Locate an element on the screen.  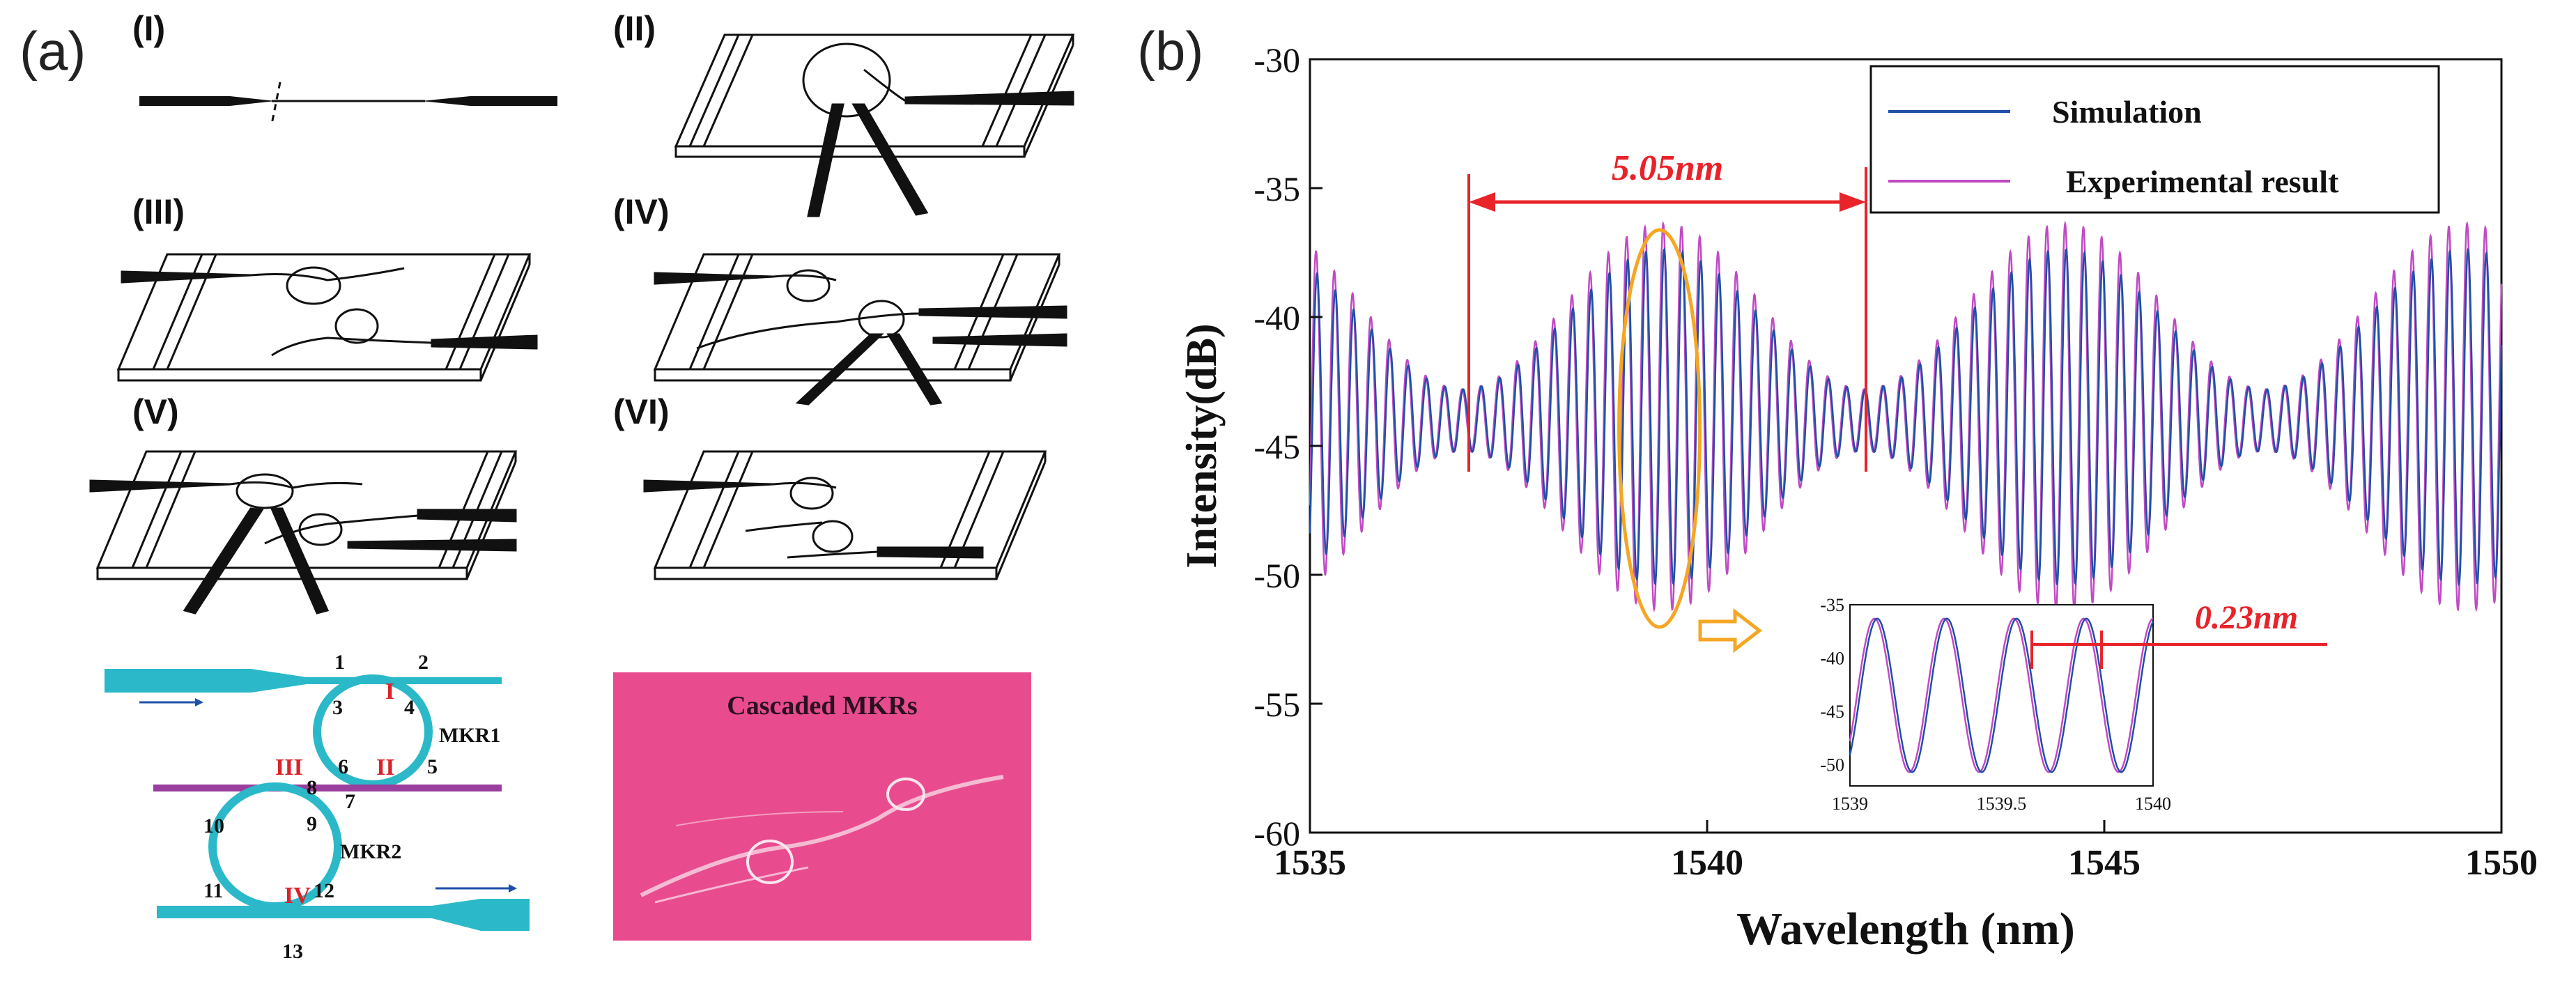
y-tick-label: -45 is located at coordinates (1277, 447).